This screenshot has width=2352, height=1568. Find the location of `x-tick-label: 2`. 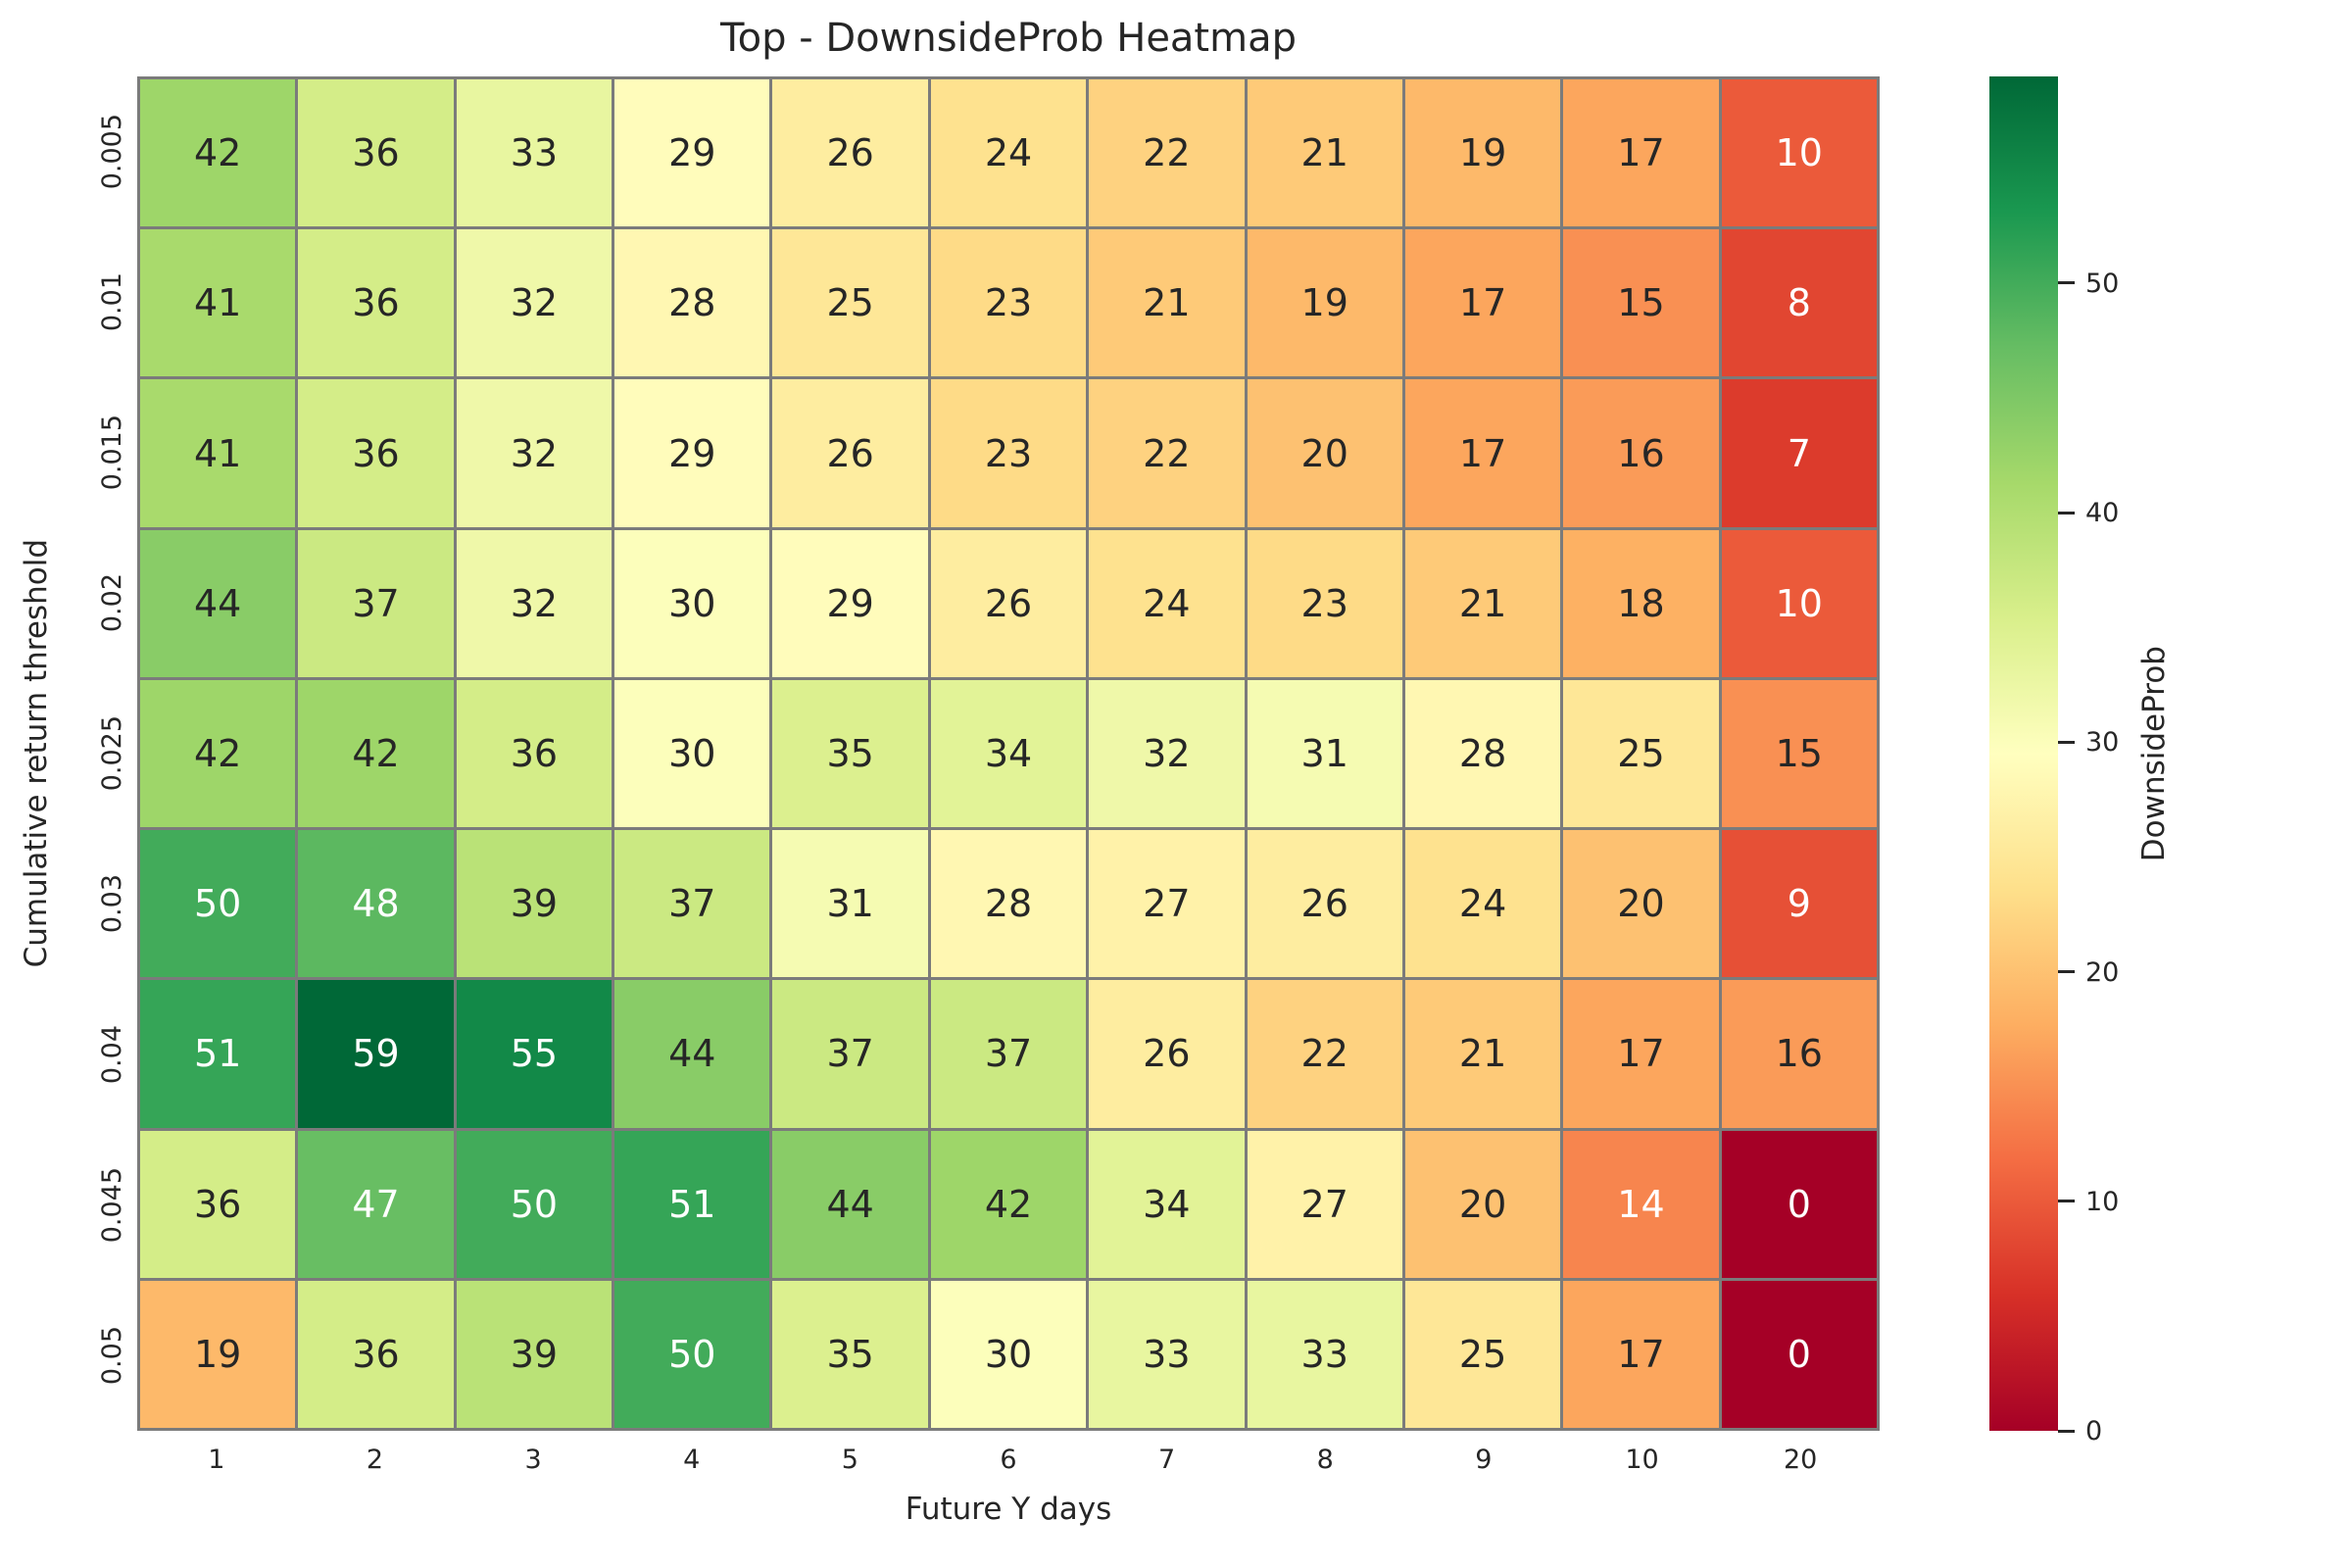

x-tick-label: 2 is located at coordinates (375, 1460).